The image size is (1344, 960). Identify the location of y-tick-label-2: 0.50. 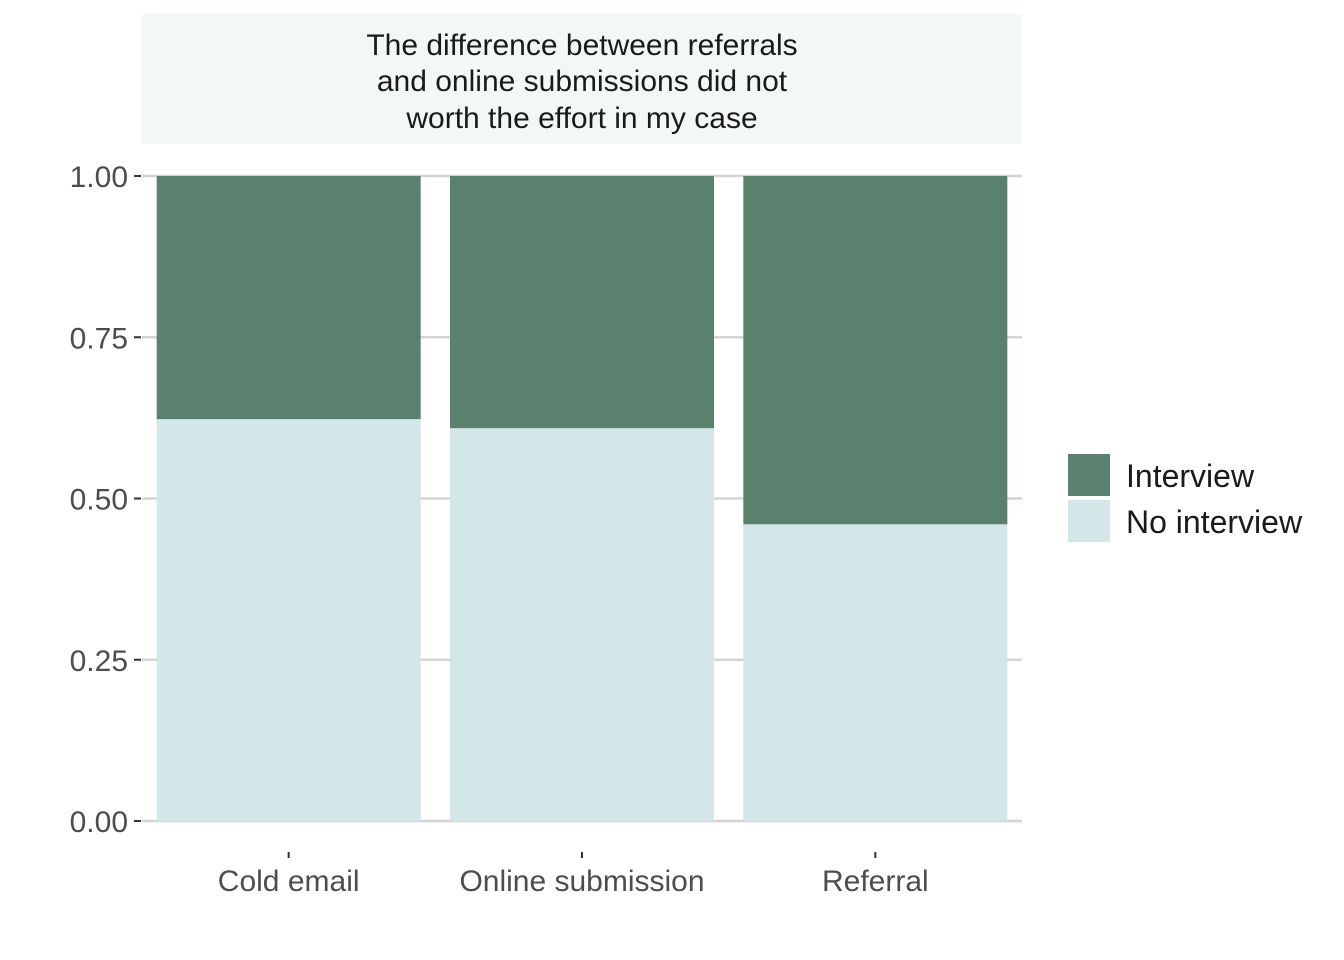
(99, 500).